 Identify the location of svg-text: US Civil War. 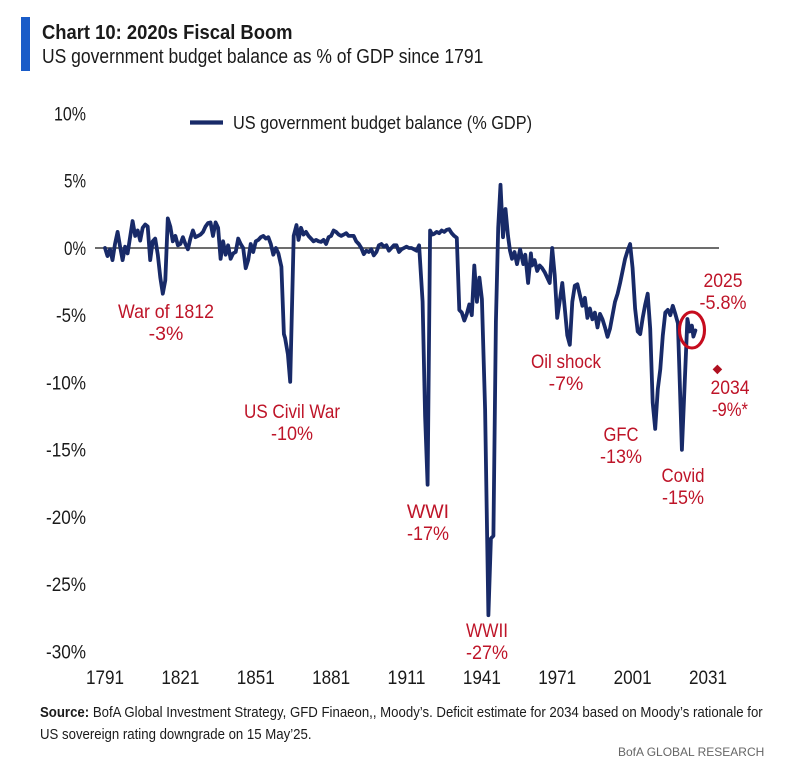
(292, 412).